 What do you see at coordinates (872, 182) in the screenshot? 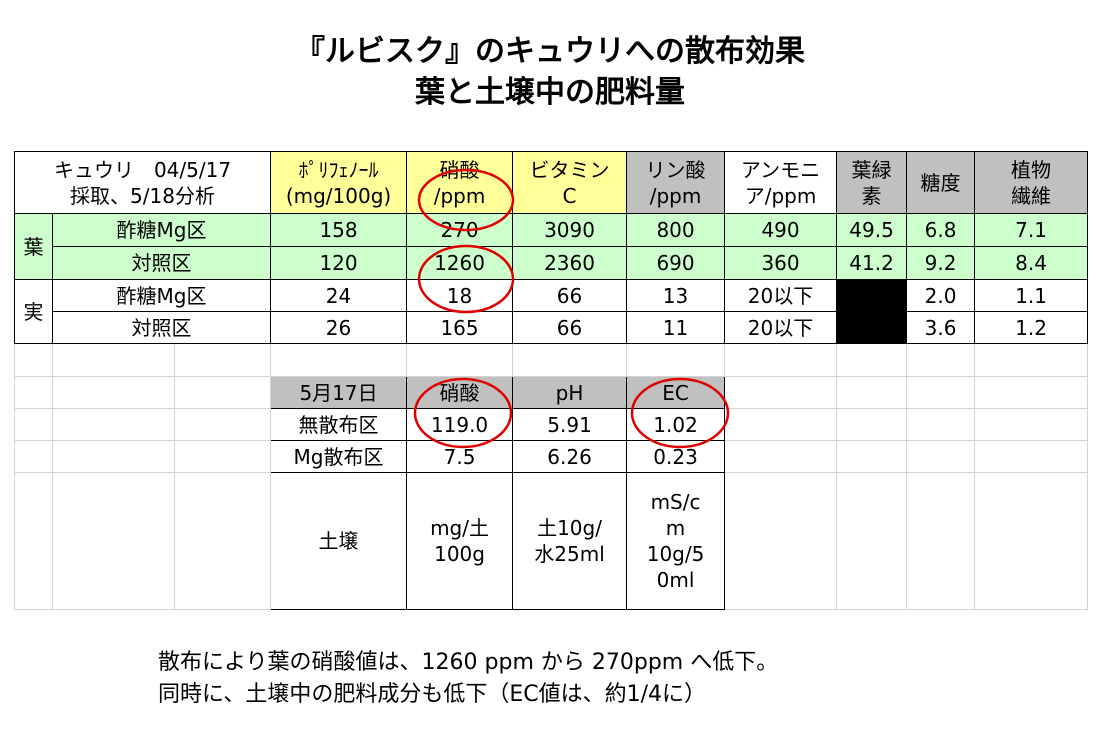
I see `header-chlorophyll: 葉緑 素` at bounding box center [872, 182].